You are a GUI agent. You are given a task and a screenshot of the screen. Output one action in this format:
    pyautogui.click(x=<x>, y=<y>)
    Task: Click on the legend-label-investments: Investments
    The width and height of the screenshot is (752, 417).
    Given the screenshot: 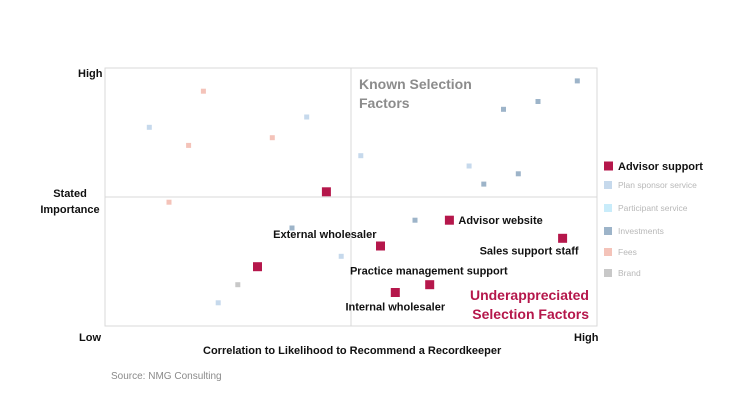 What is the action you would take?
    pyautogui.click(x=641, y=231)
    